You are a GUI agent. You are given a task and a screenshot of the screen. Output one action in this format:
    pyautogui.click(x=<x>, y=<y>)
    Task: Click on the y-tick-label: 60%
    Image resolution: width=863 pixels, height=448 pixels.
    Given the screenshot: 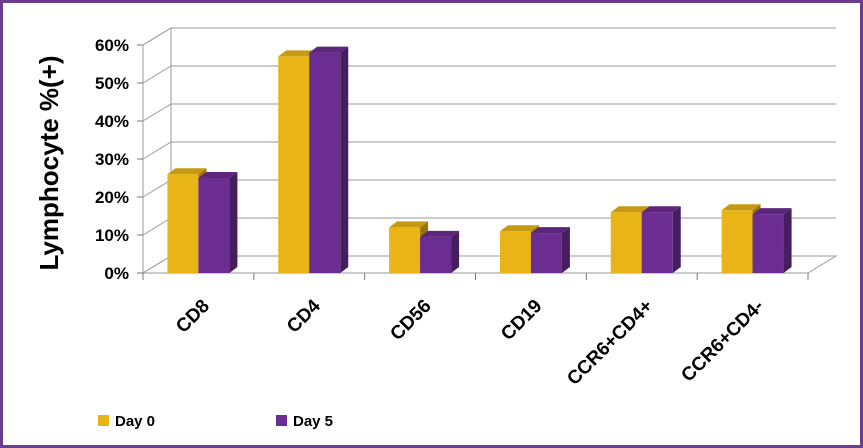 What is the action you would take?
    pyautogui.click(x=112, y=45)
    